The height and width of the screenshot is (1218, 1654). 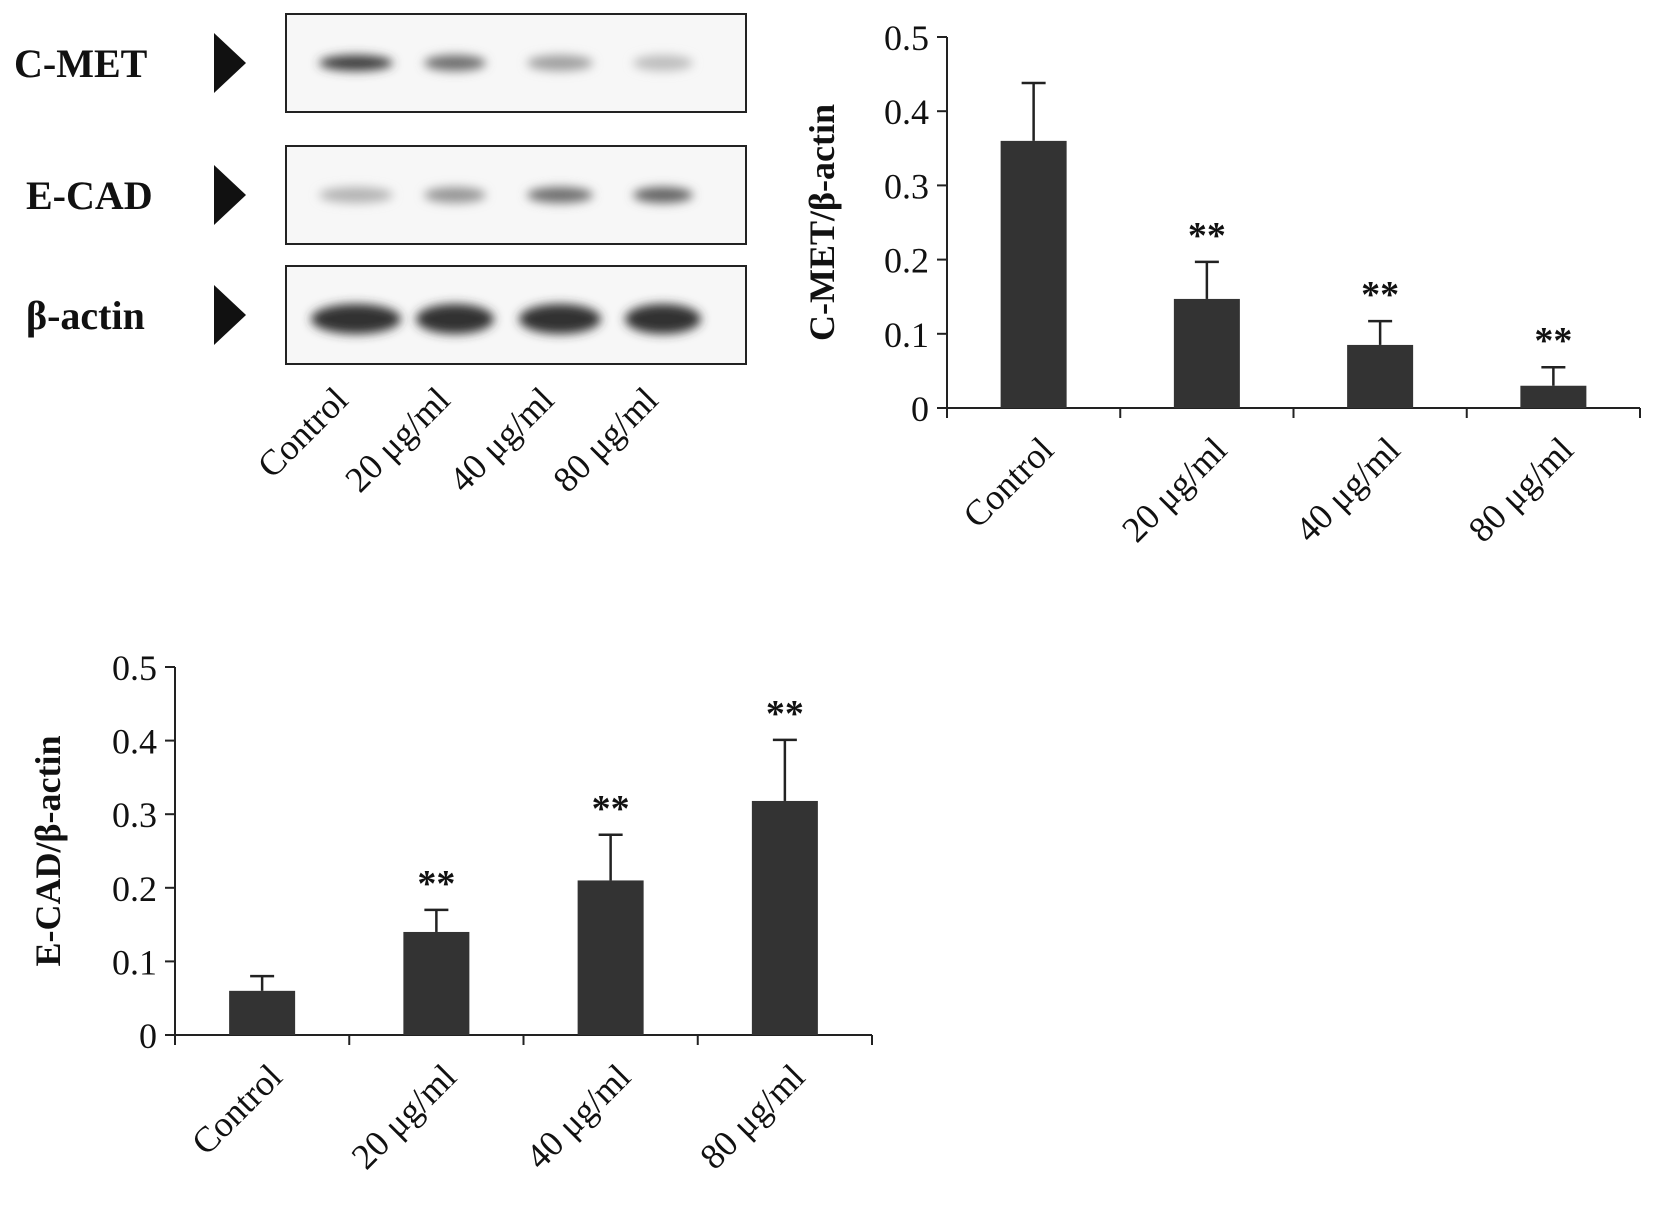 What do you see at coordinates (605, 439) in the screenshot?
I see `blot-lane-label: 80 μg/ml` at bounding box center [605, 439].